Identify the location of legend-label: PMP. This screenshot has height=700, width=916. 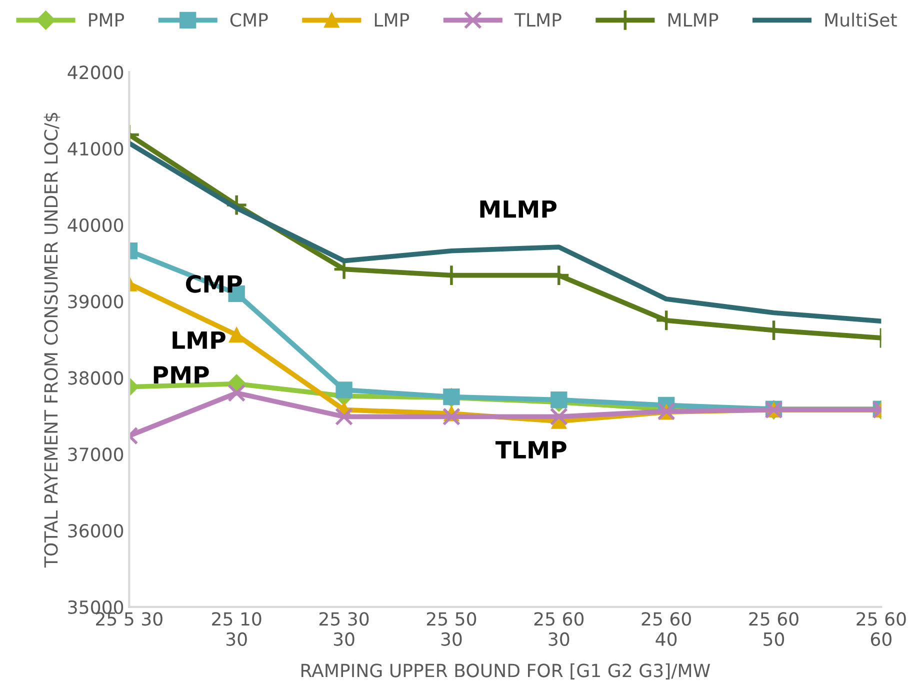
(106, 19).